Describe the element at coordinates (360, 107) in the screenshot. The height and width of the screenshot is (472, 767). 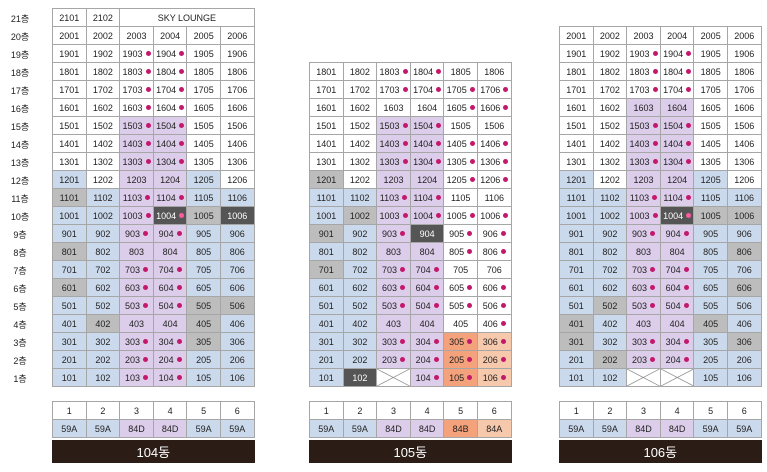
I see `unit-cell-1602: 1602` at that location.